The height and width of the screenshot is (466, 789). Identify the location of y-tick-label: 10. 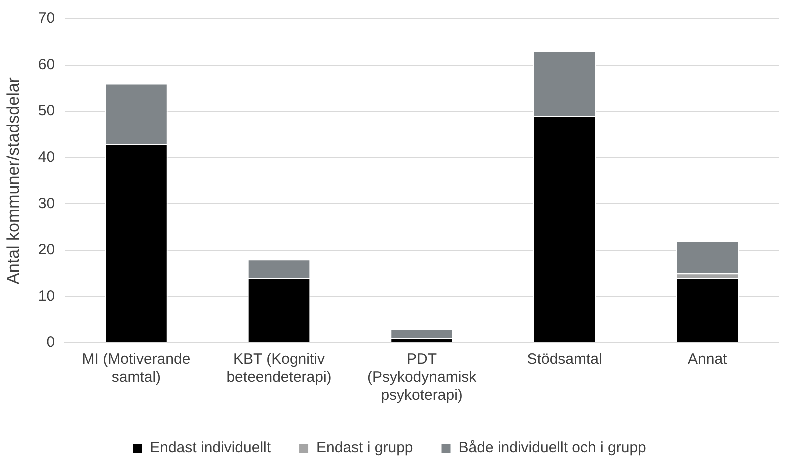
(47, 296).